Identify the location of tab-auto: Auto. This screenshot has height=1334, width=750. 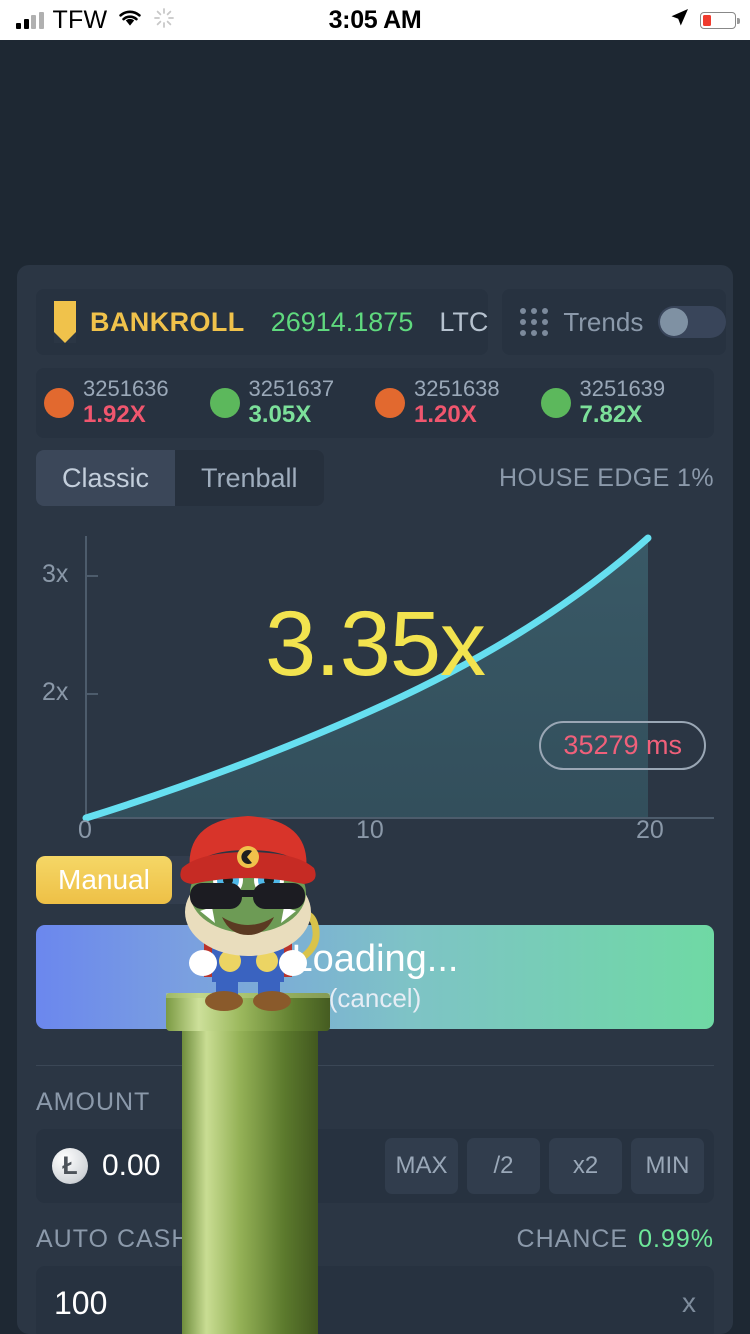
(222, 879).